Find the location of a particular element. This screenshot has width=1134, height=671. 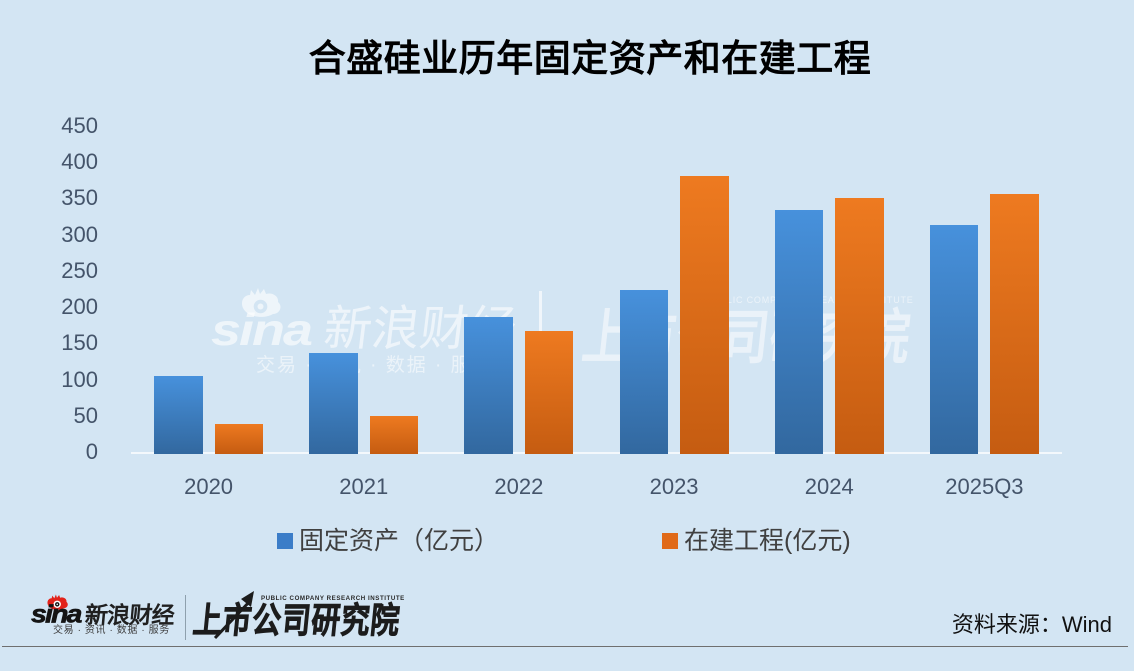

bar-fixed-assets-2023 is located at coordinates (644, 372).